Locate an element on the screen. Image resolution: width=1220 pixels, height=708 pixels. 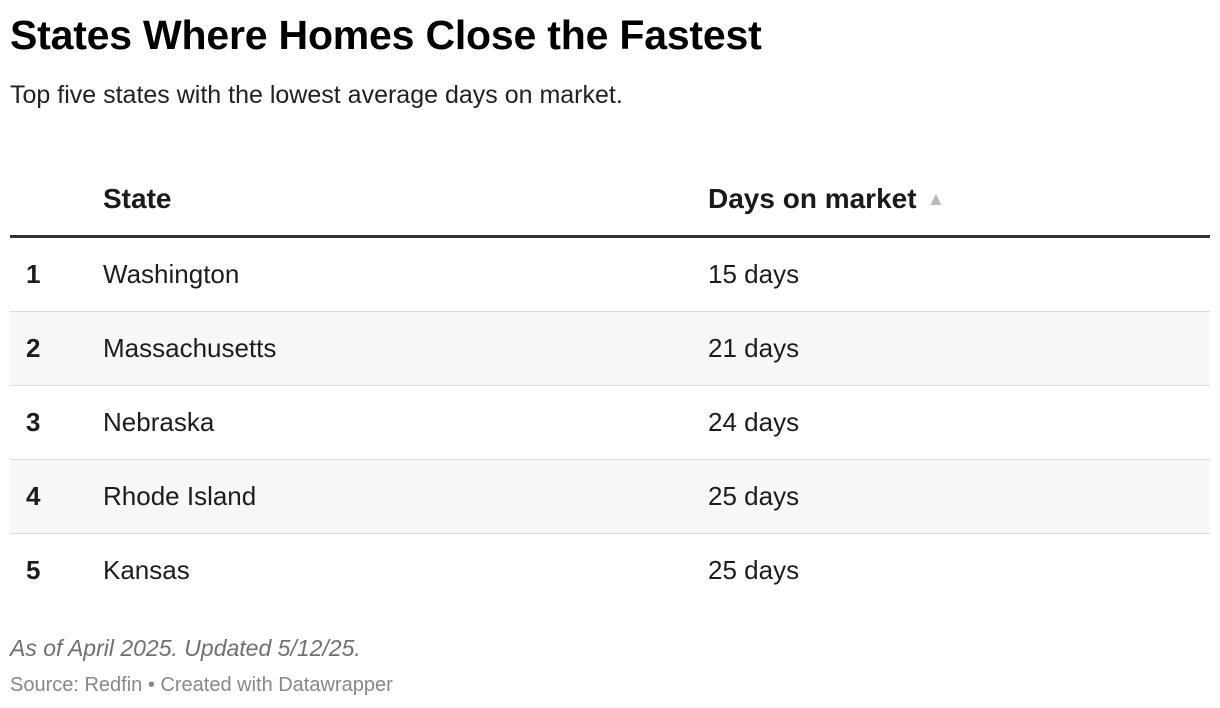
chart-notes: As of April 2025. Updated 5/12/25. is located at coordinates (185, 648).